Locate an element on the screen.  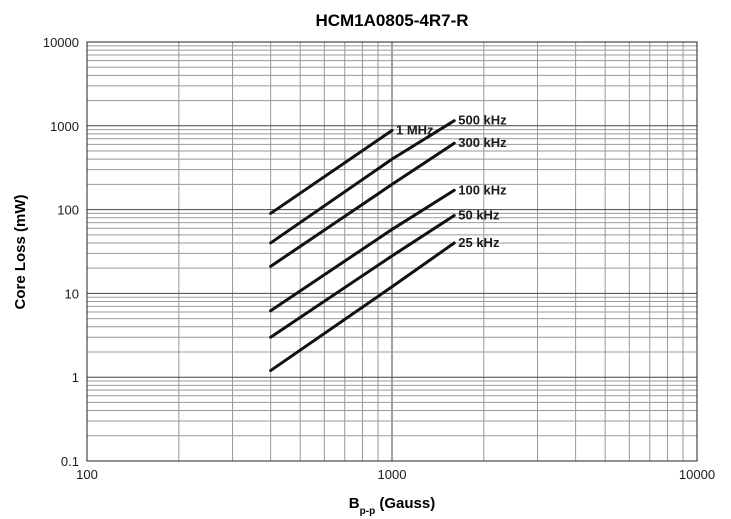
x-axis-label-main: B is located at coordinates (354, 503).